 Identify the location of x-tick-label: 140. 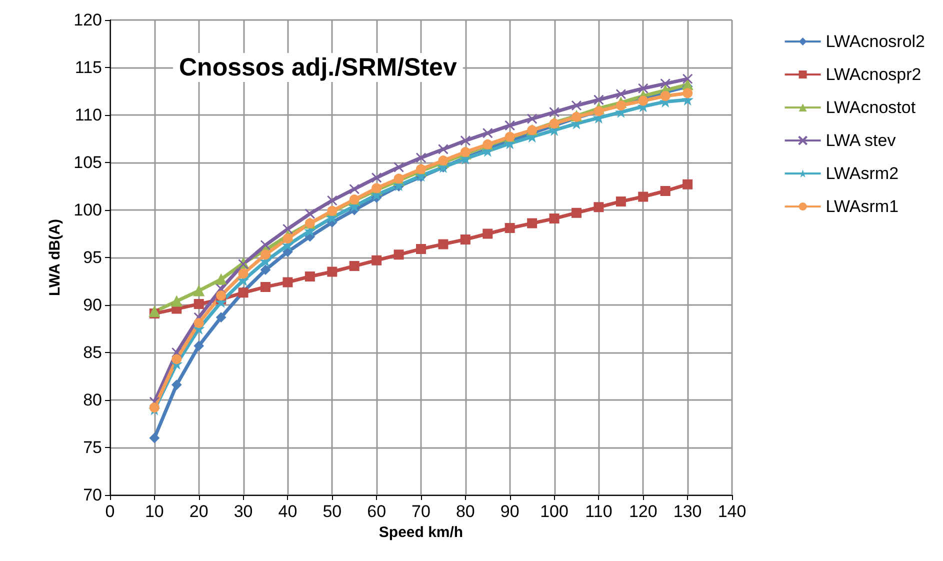
(732, 511).